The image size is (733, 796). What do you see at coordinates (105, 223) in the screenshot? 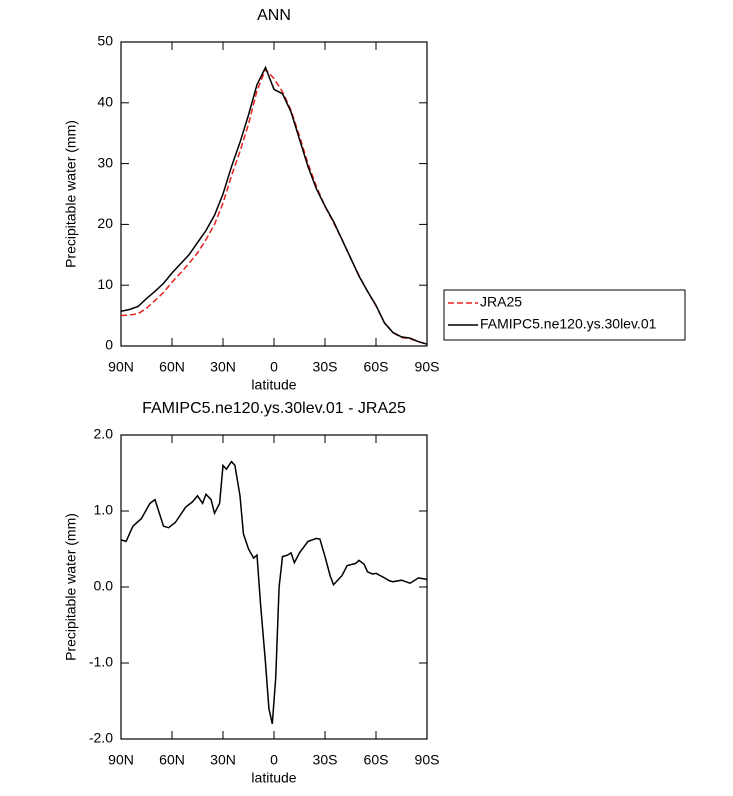
I see `y-tick-label: 20` at bounding box center [105, 223].